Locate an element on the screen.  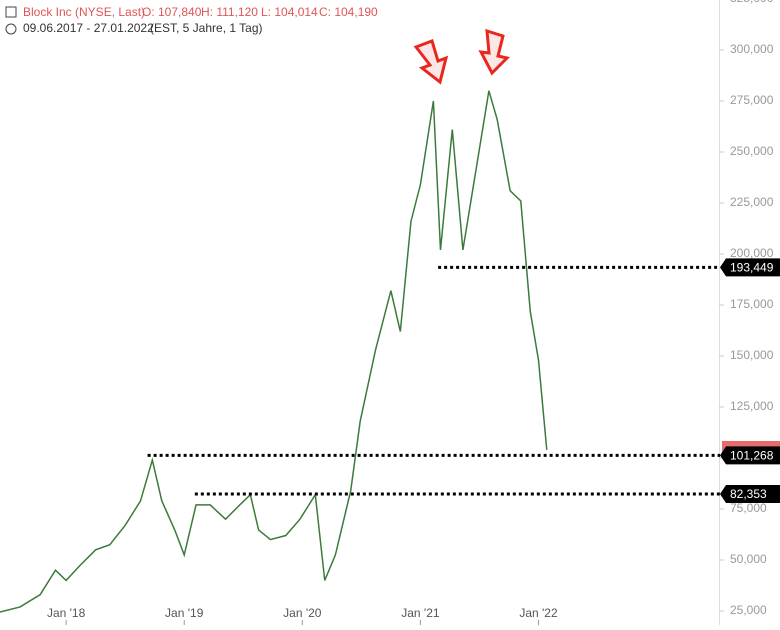
y-tick-label: 275,000 is located at coordinates (752, 100).